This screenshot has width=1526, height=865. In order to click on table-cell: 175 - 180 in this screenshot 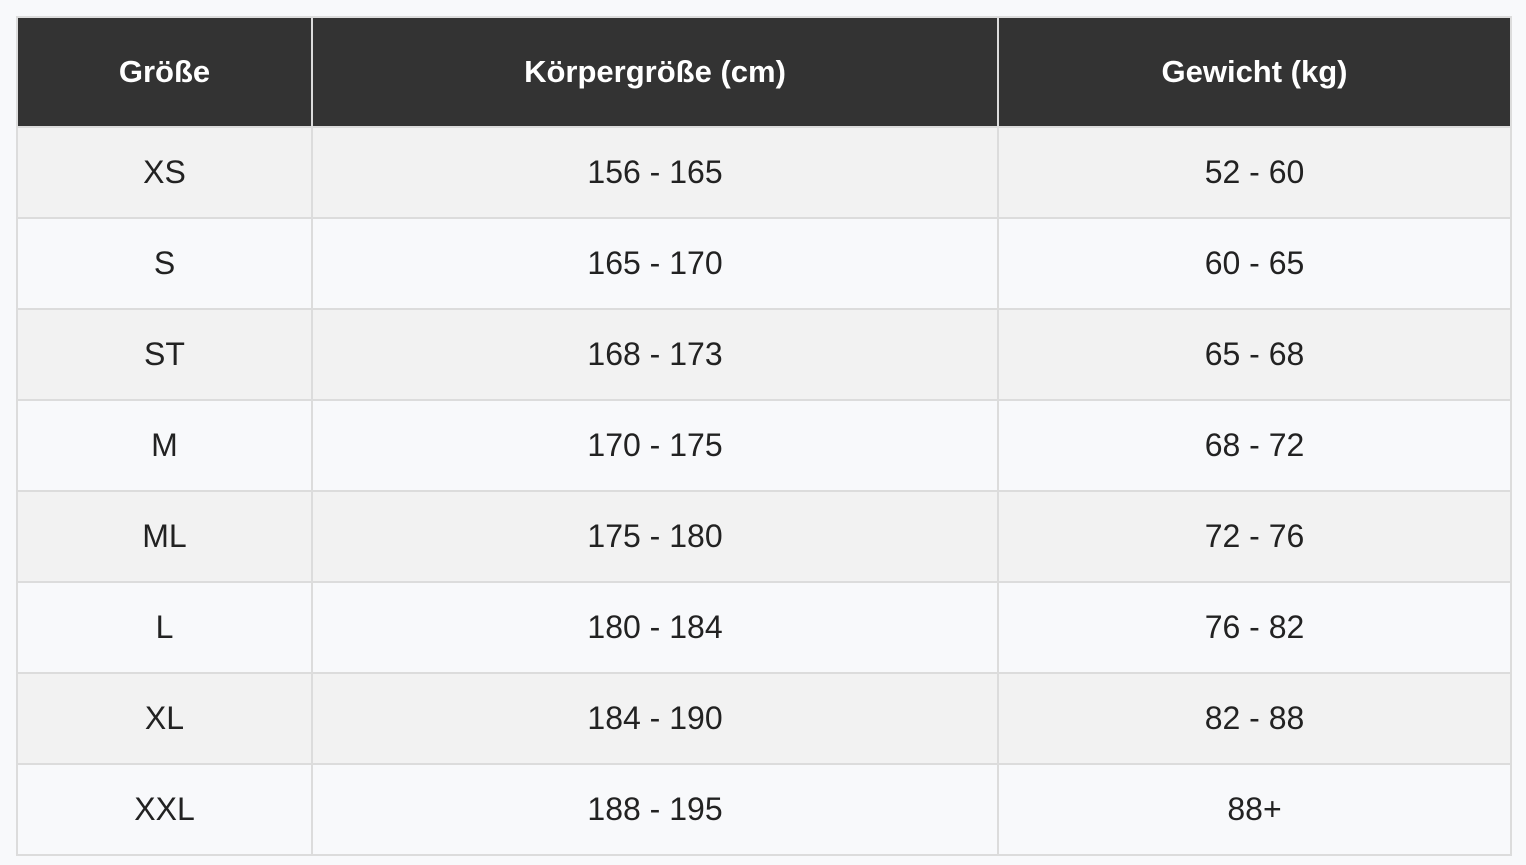, I will do `click(655, 536)`.